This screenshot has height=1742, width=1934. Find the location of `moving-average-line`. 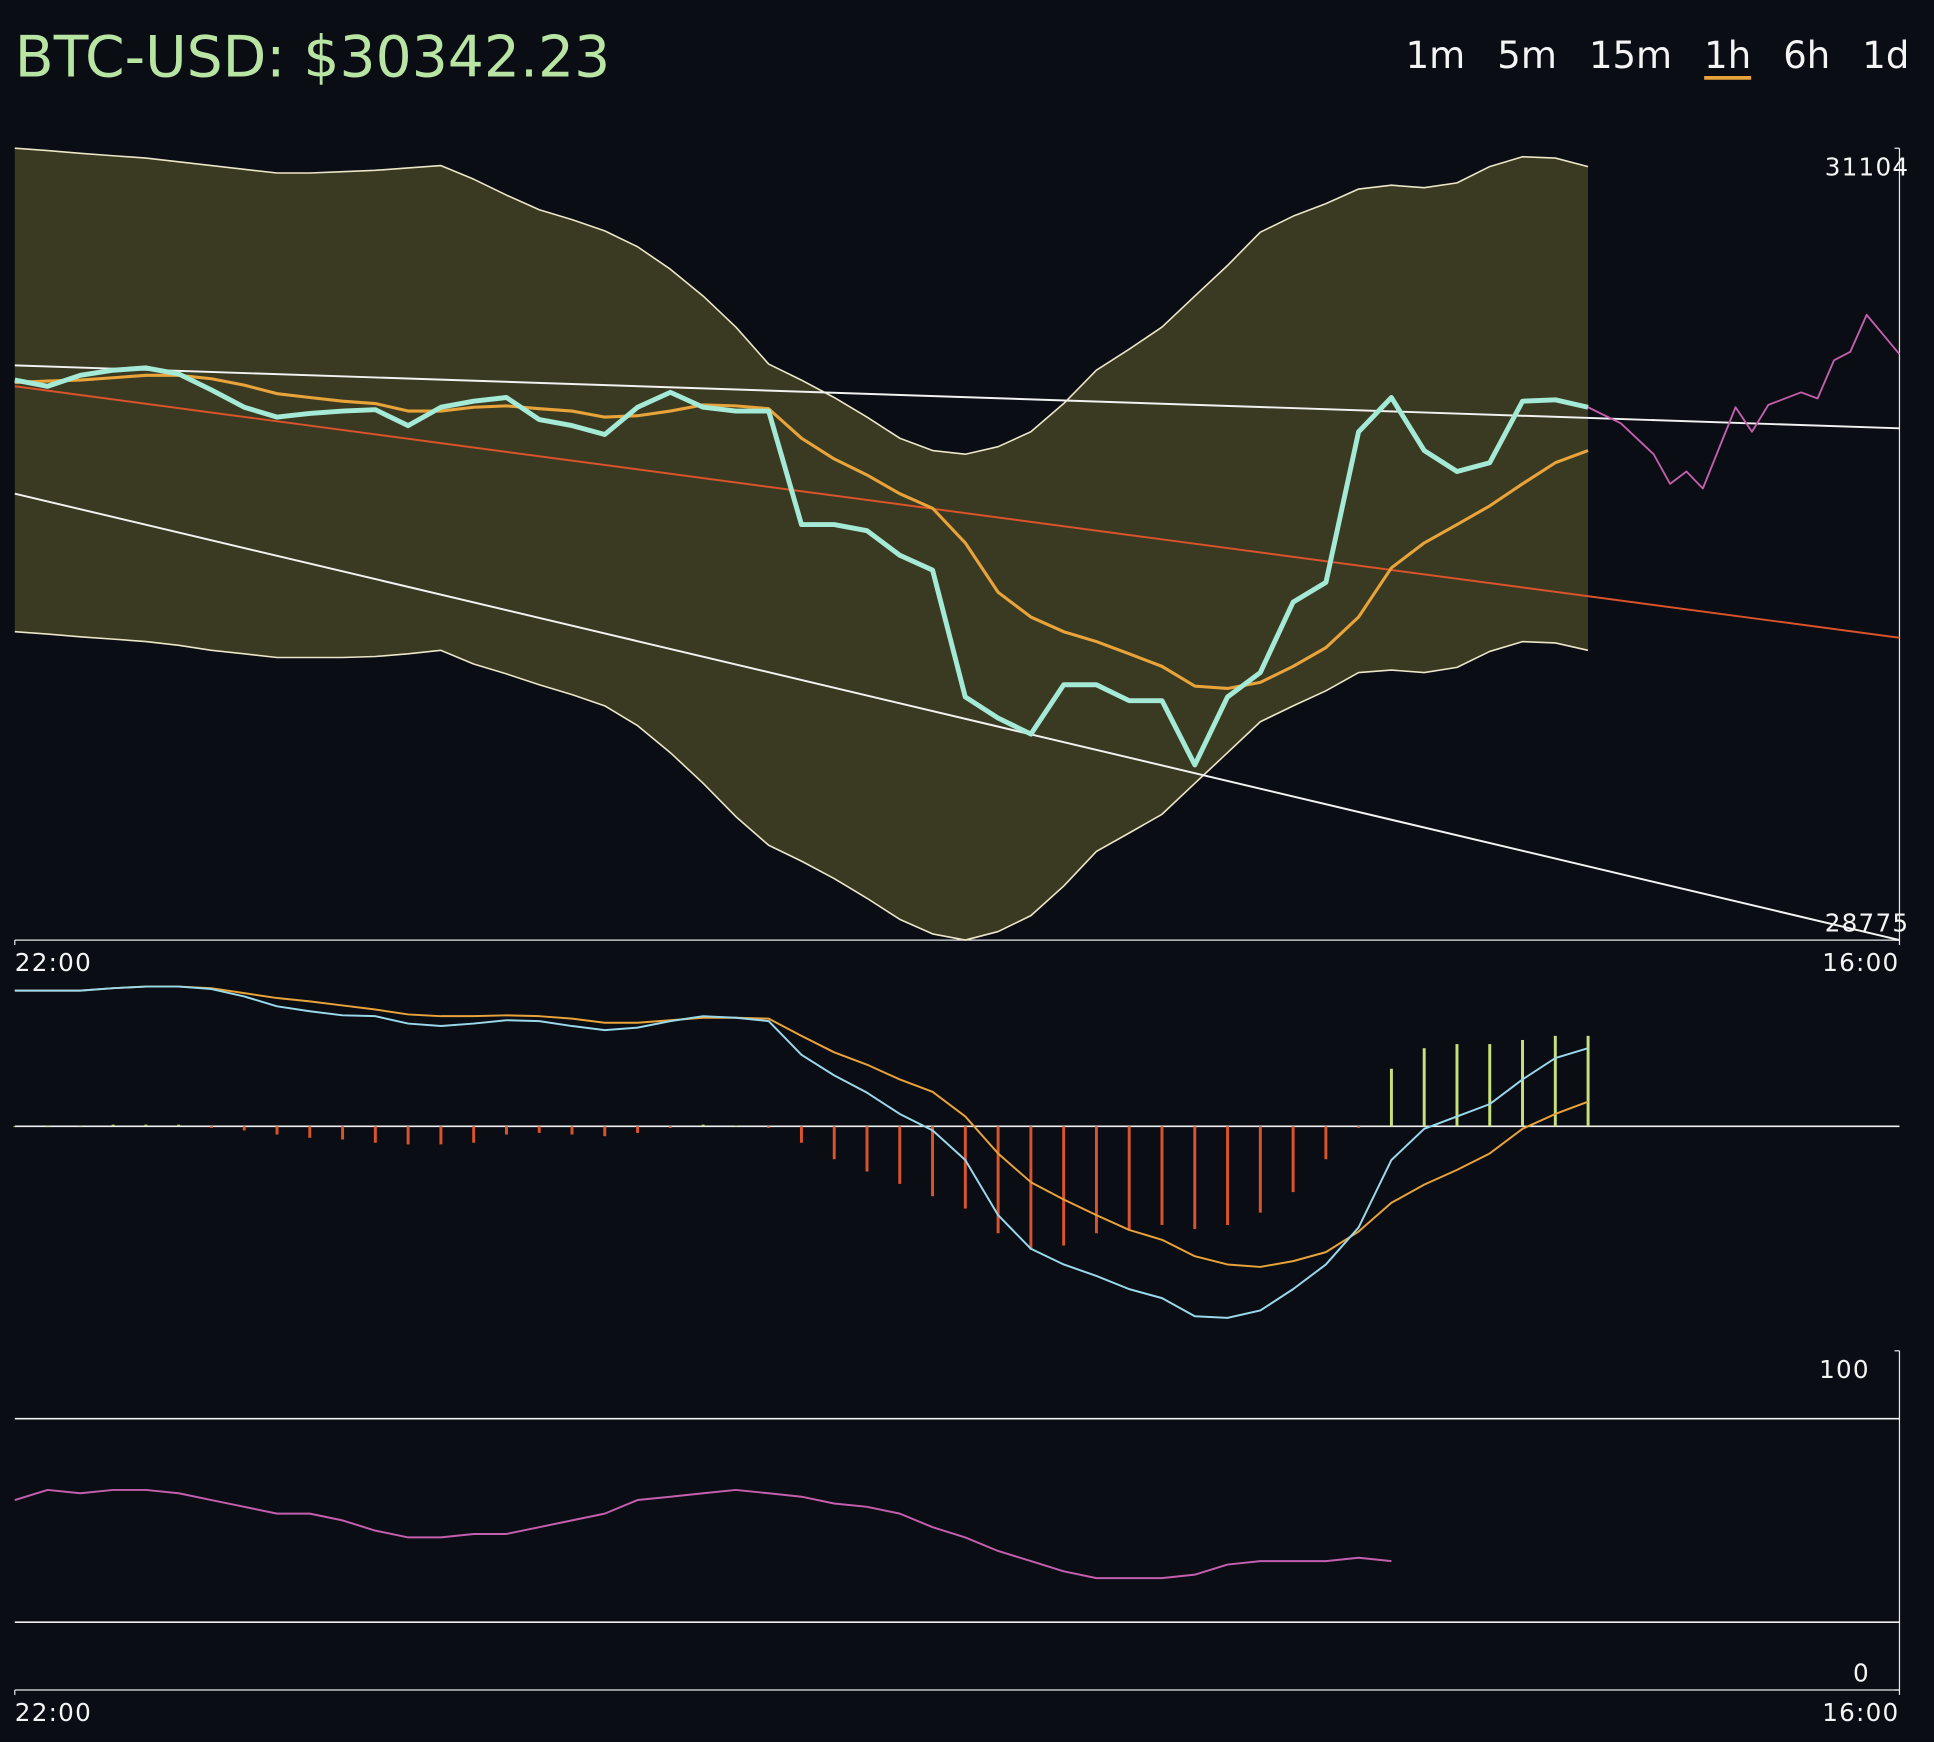

moving-average-line is located at coordinates (801, 531).